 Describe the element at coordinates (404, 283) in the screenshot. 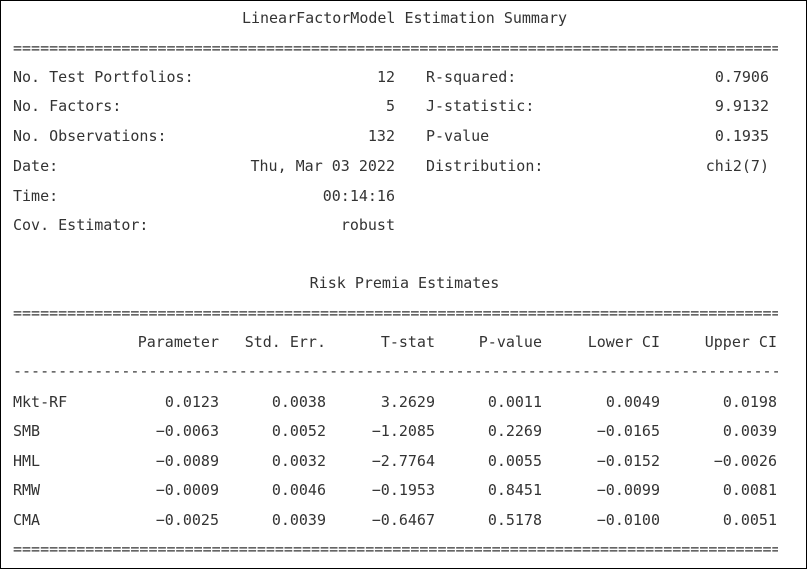

I see `risk-premia-title: Risk Premia Estimates` at that location.